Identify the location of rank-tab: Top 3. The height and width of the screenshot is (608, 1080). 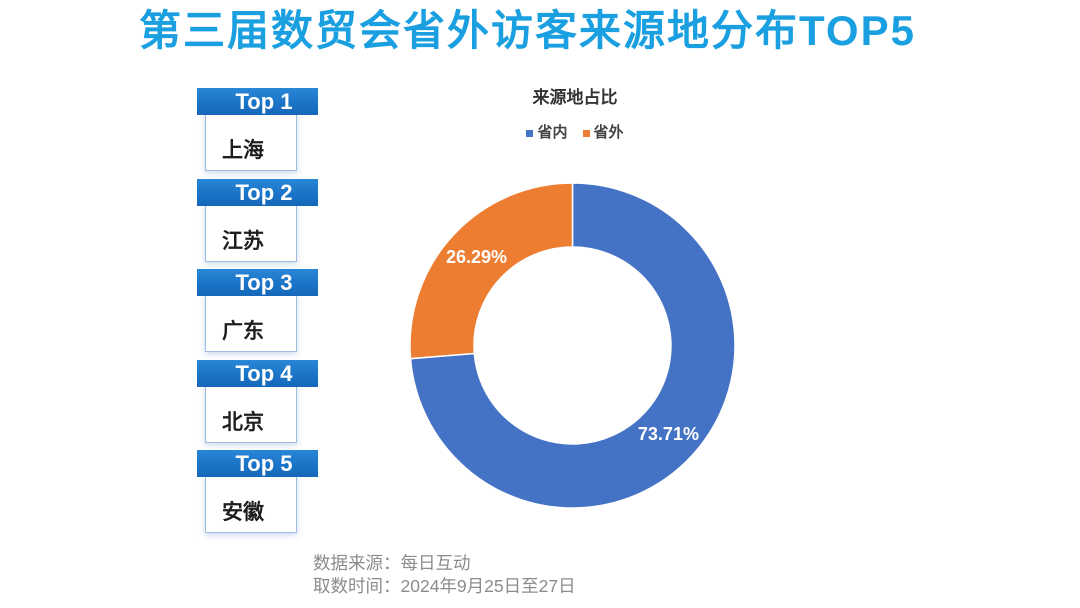
(257, 282).